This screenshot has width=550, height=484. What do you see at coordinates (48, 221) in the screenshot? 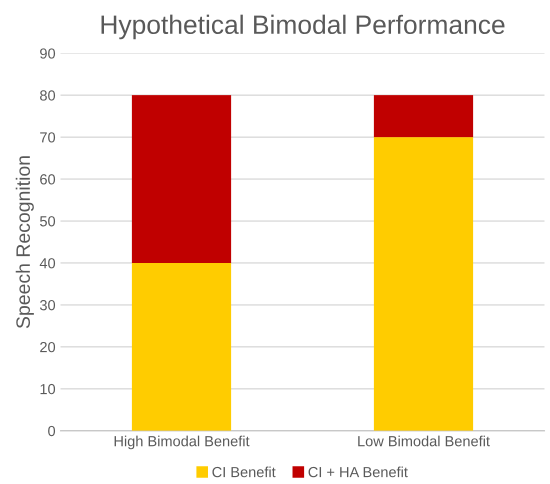
I see `y-tick-label: 50` at bounding box center [48, 221].